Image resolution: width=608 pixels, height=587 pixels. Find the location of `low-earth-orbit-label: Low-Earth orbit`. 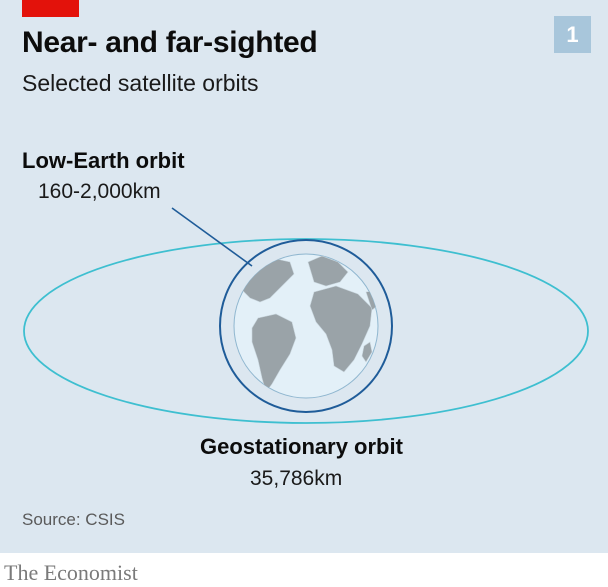

low-earth-orbit-label: Low-Earth orbit is located at coordinates (103, 160).